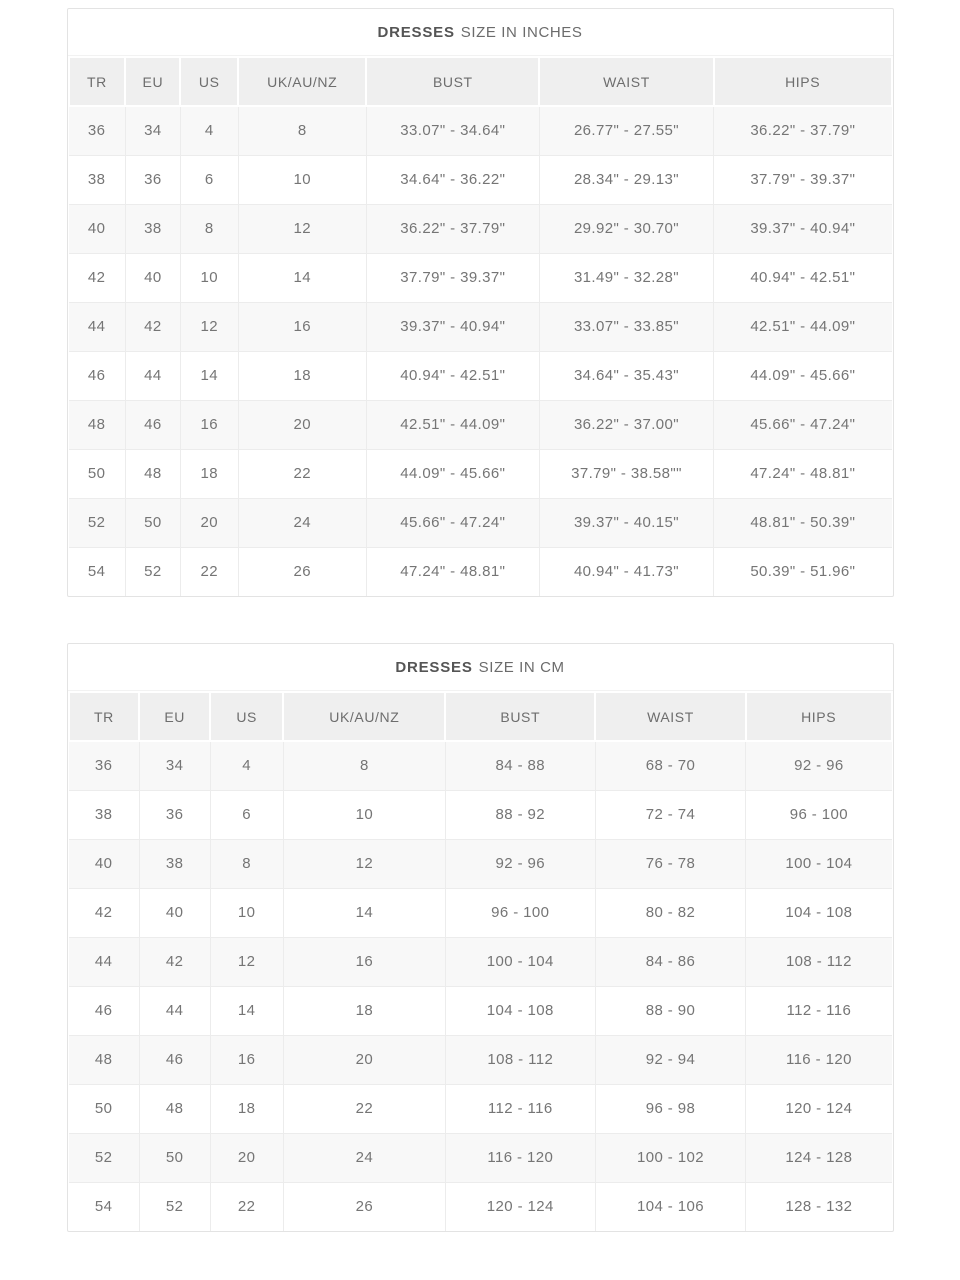 Image resolution: width=960 pixels, height=1280 pixels. Describe the element at coordinates (626, 424) in the screenshot. I see `table-cell: 36.22" - 37.00"` at that location.